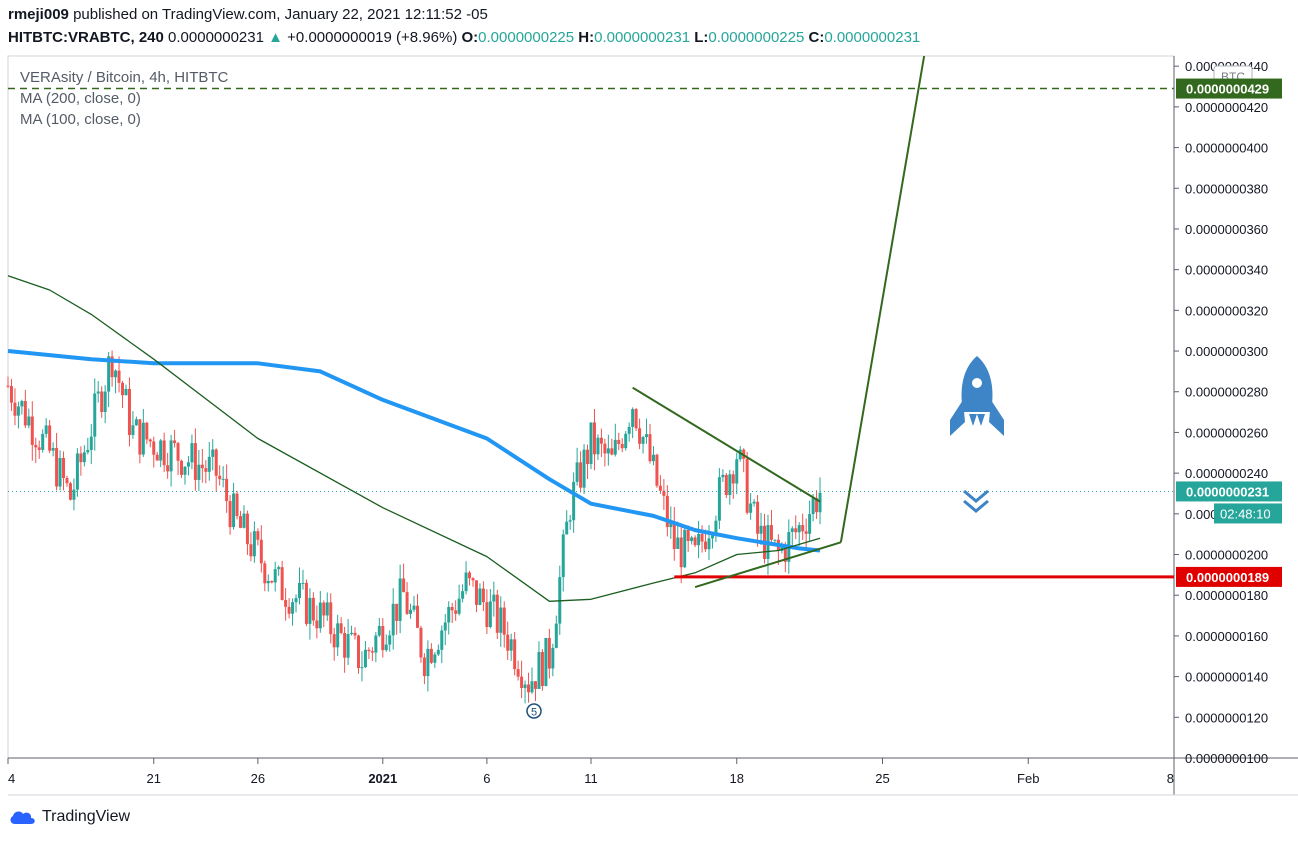  I want to click on rocket-icon, so click(977, 396).